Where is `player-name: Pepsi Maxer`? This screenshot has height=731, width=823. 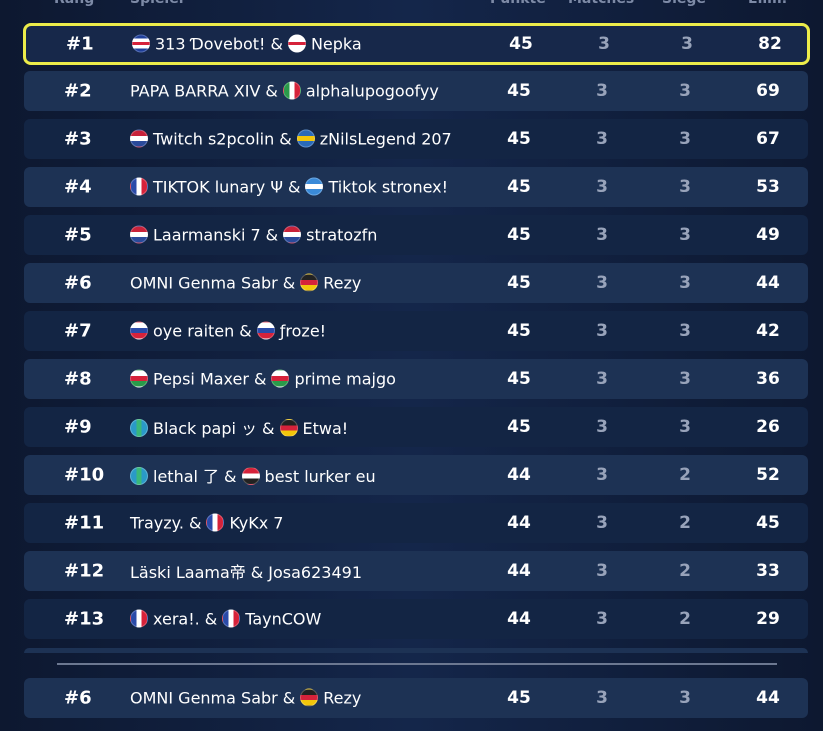
player-name: Pepsi Maxer is located at coordinates (201, 379).